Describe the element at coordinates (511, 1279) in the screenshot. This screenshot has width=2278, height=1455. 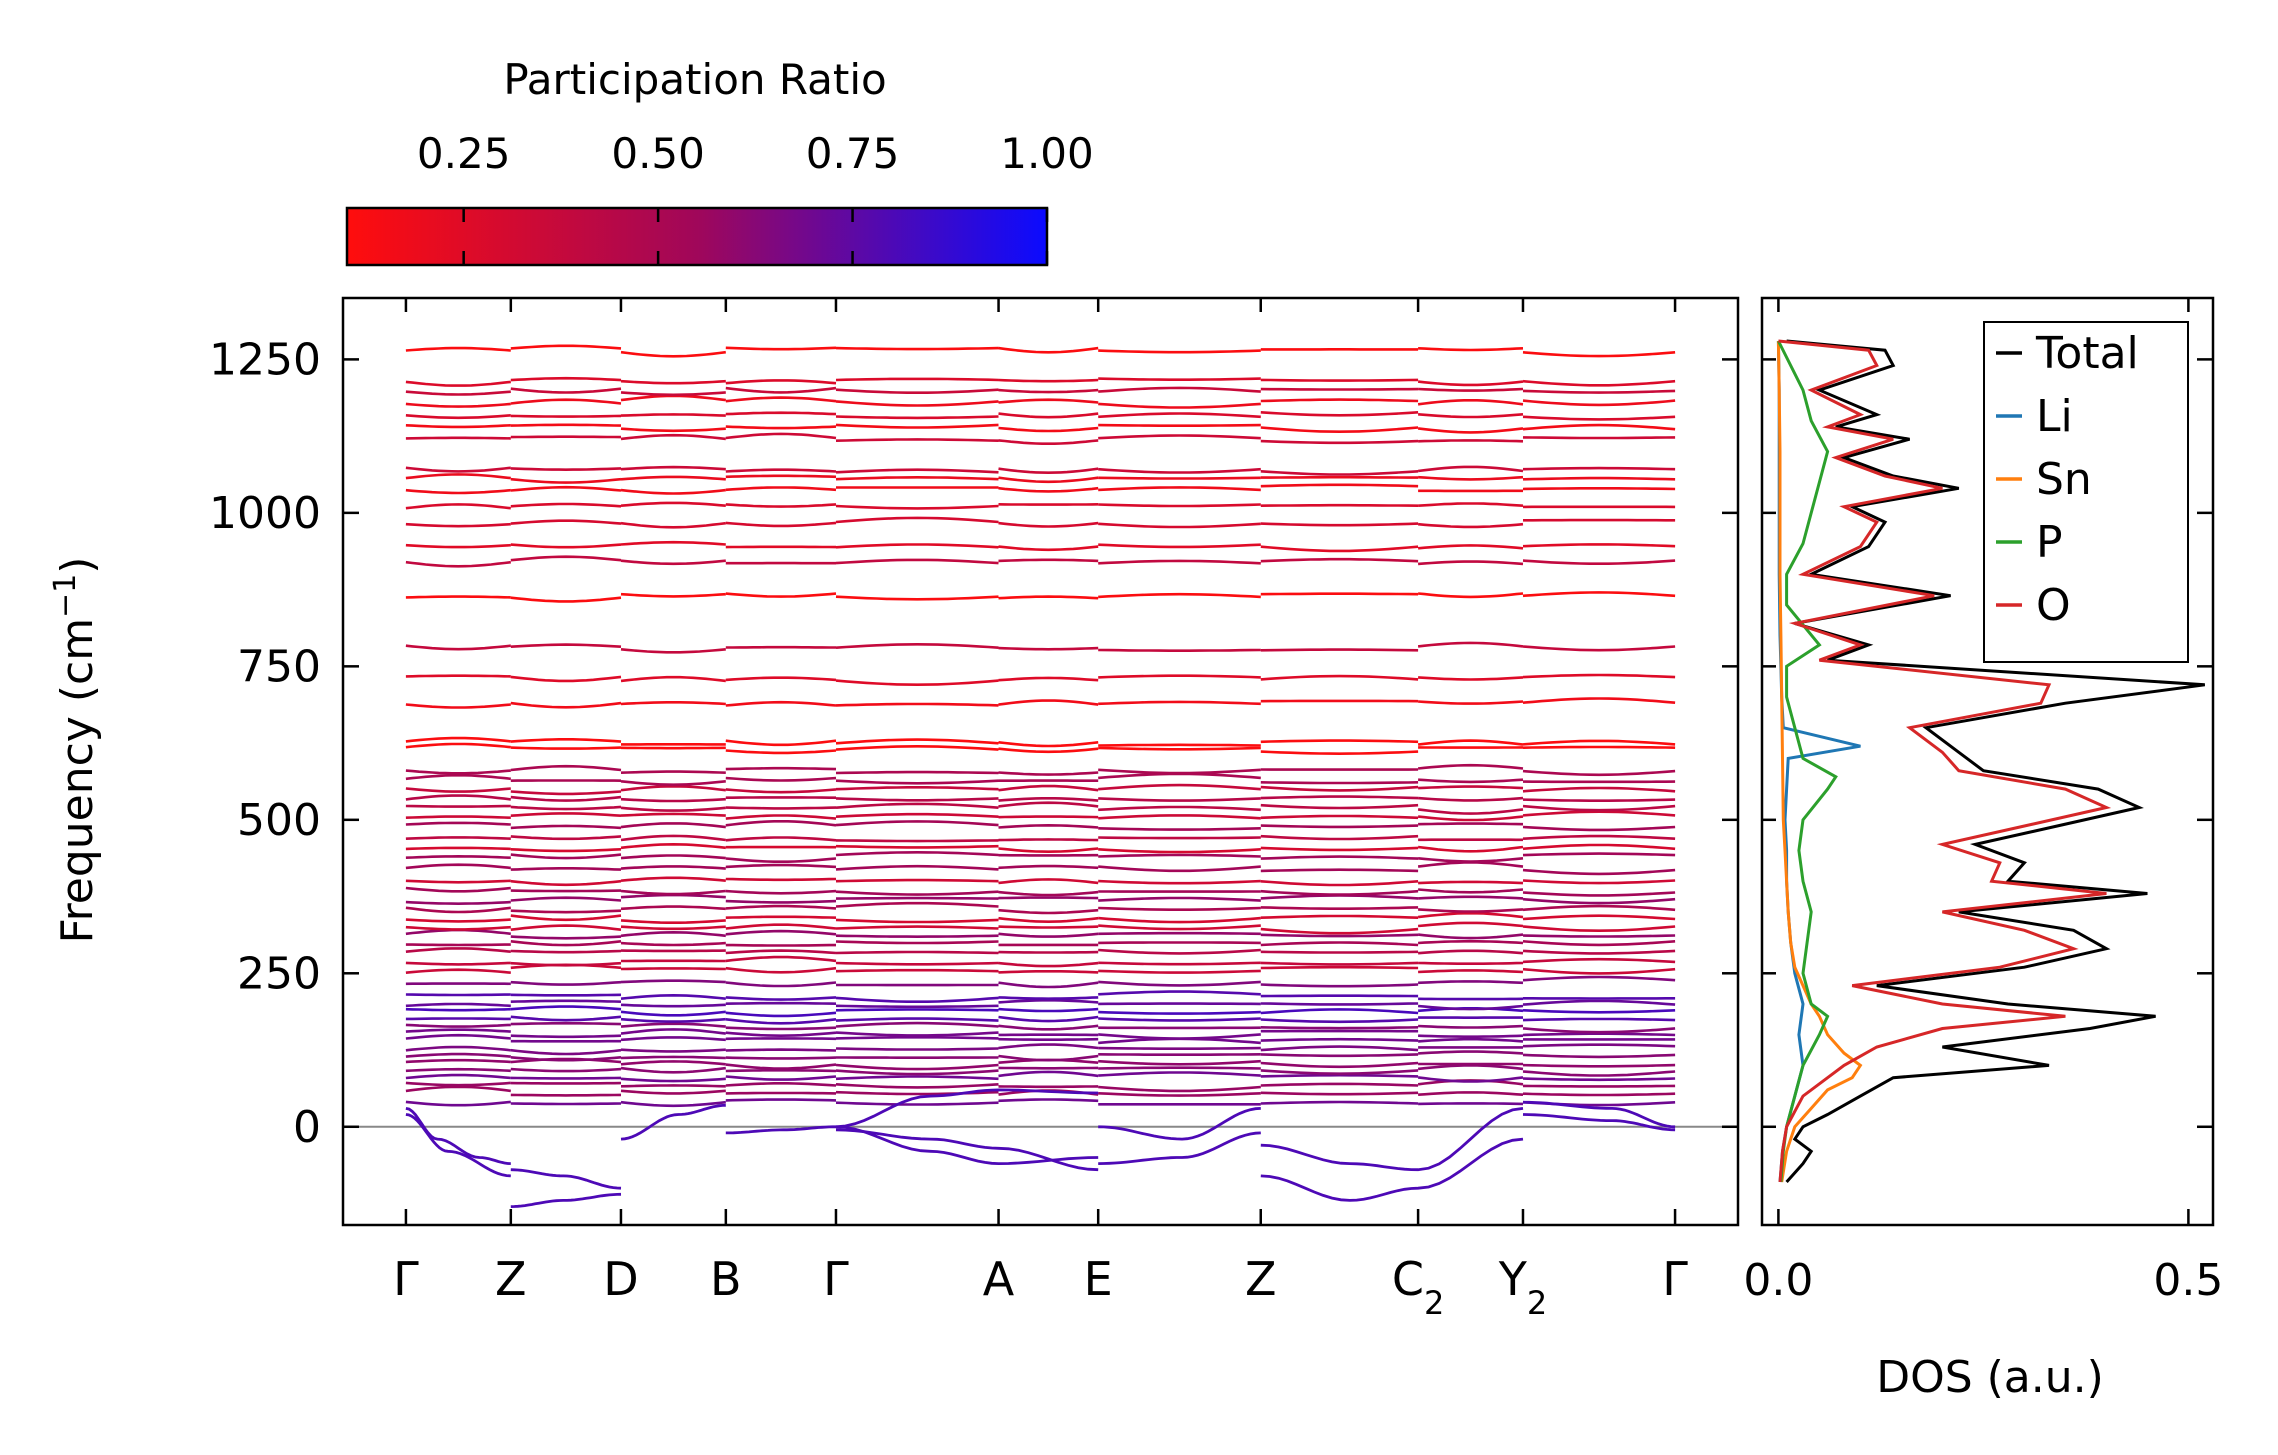
I see `kpoint-label: Z` at that location.